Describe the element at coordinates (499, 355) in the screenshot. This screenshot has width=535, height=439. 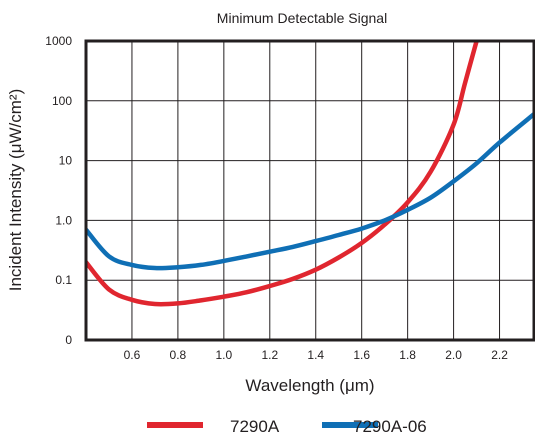
I see `x-tick-label: 2.2` at that location.